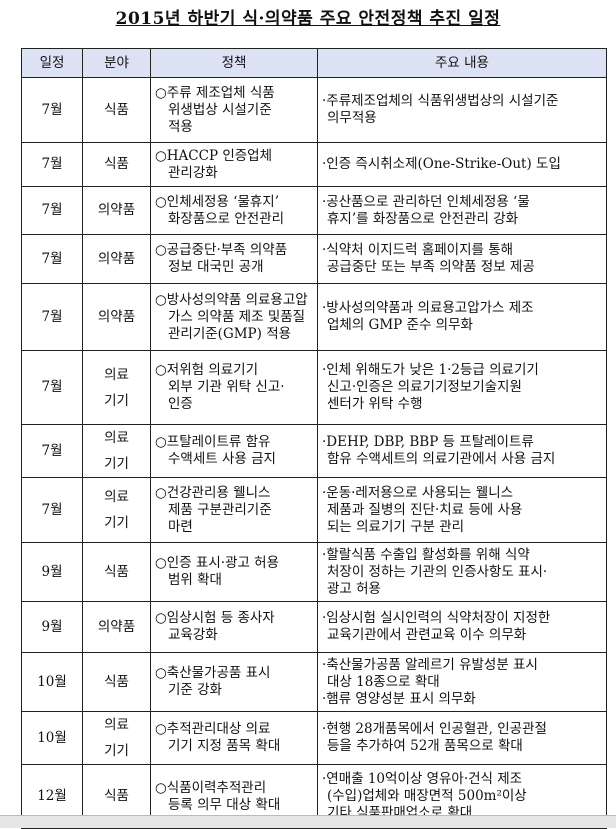  Describe the element at coordinates (224, 746) in the screenshot. I see `policy-line: 기기 지정 품목 확대` at that location.